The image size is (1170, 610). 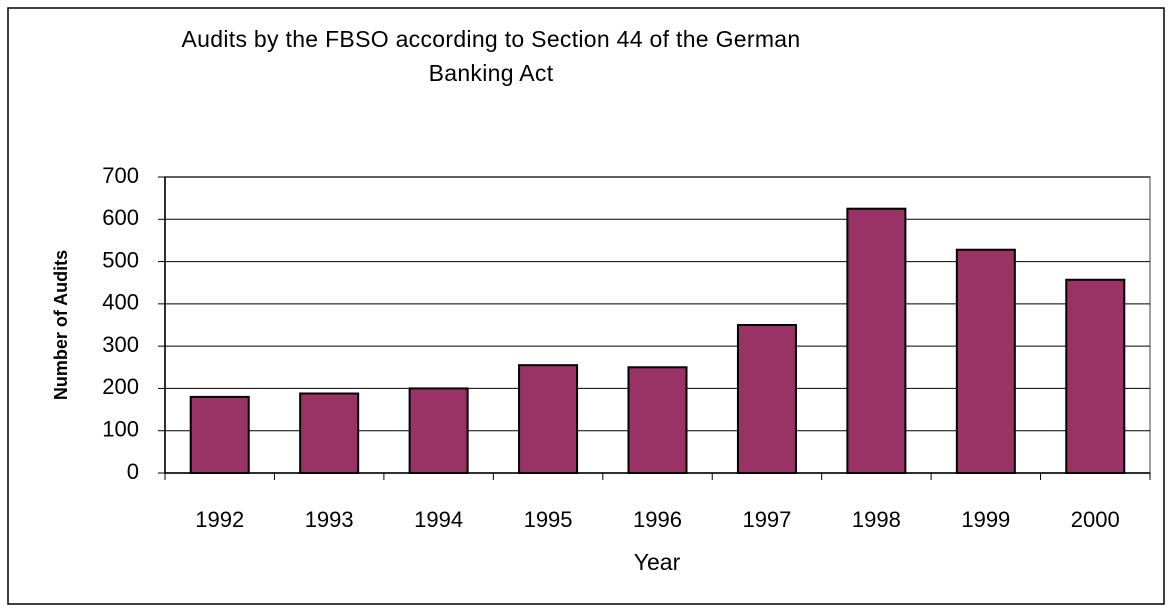 I want to click on x-tick-label: 1999, so click(x=985, y=519).